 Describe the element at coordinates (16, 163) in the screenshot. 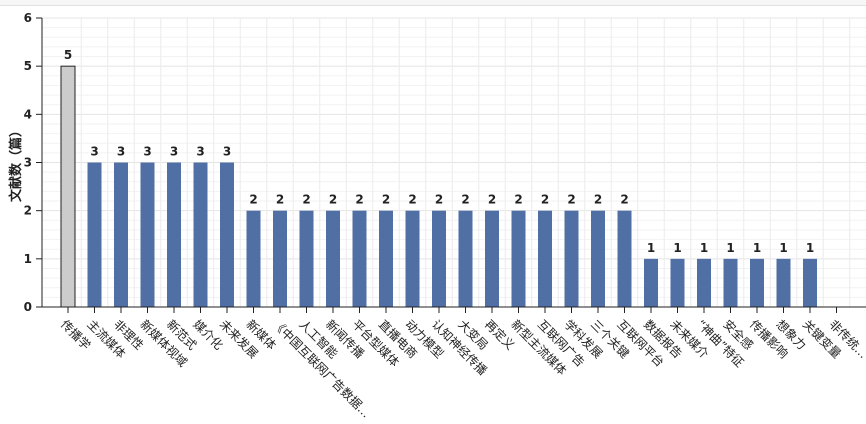

I see `y-axis-label: 文献数（篇）` at that location.